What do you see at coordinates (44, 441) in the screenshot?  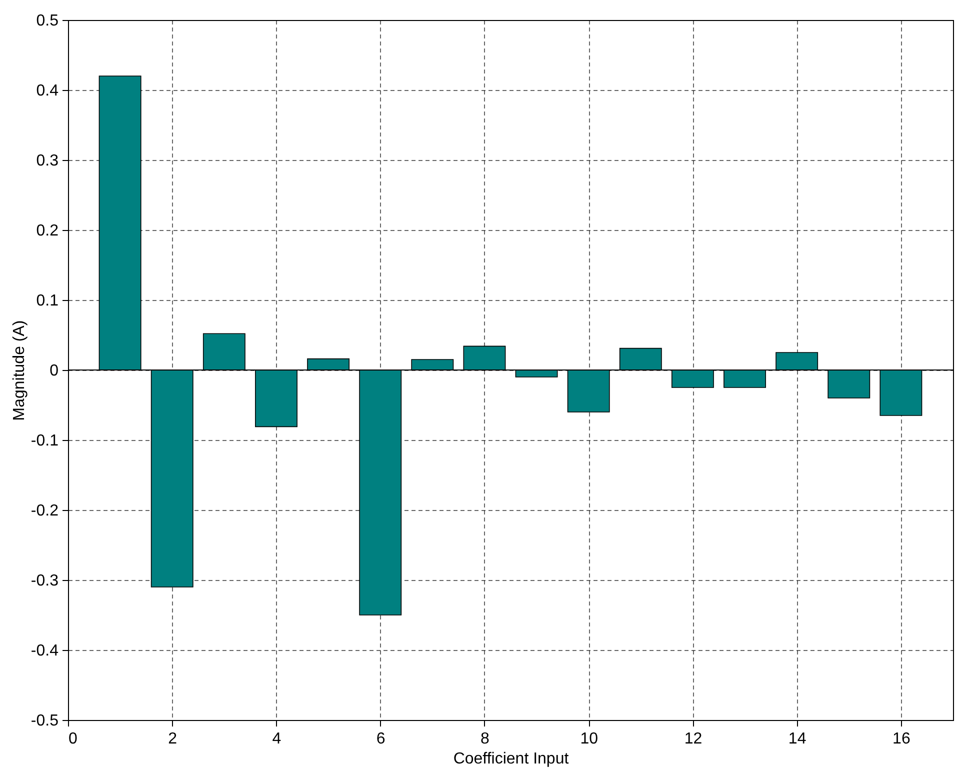 I see `y-tick-label: -0.1` at bounding box center [44, 441].